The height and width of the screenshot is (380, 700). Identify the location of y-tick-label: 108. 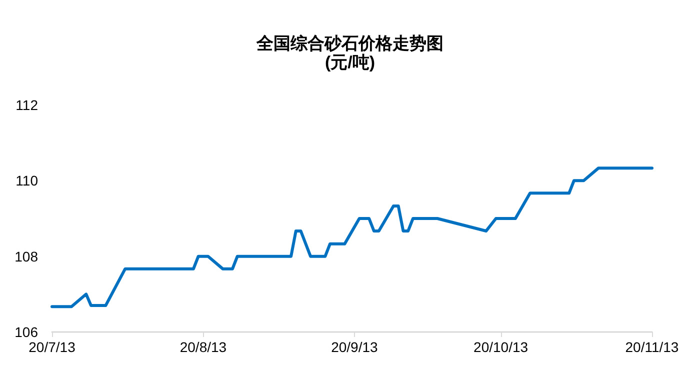
(26, 256).